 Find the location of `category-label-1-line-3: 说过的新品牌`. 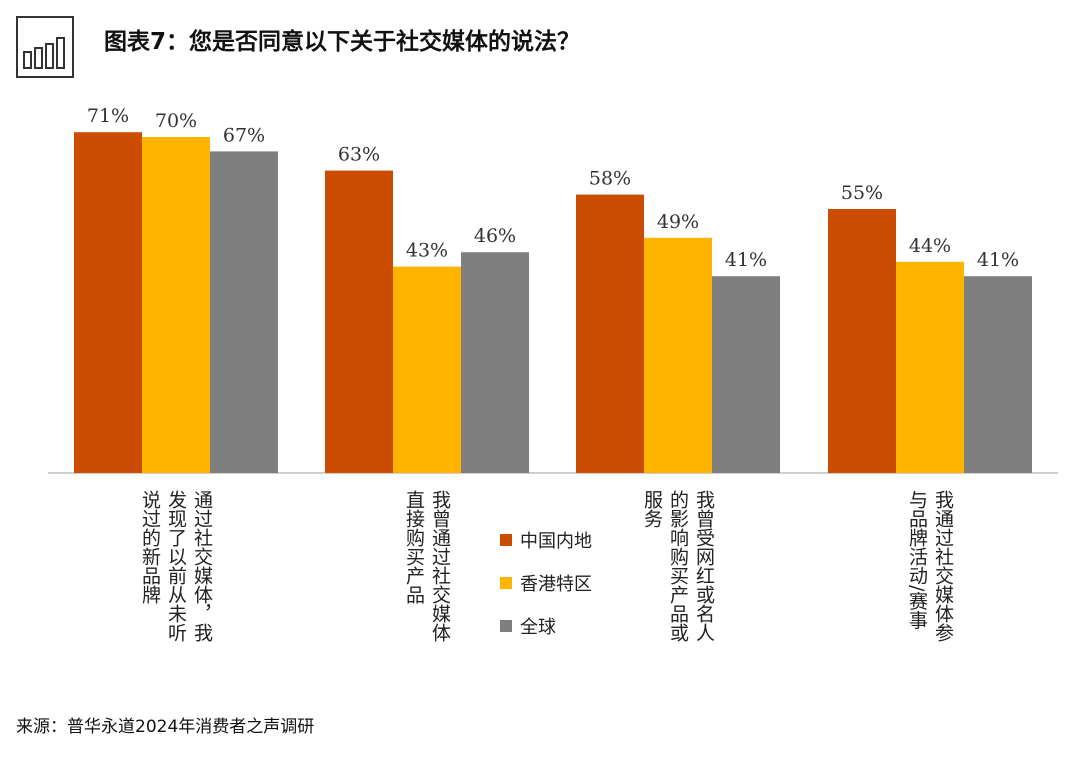

category-label-1-line-3: 说过的新品牌 is located at coordinates (150, 547).